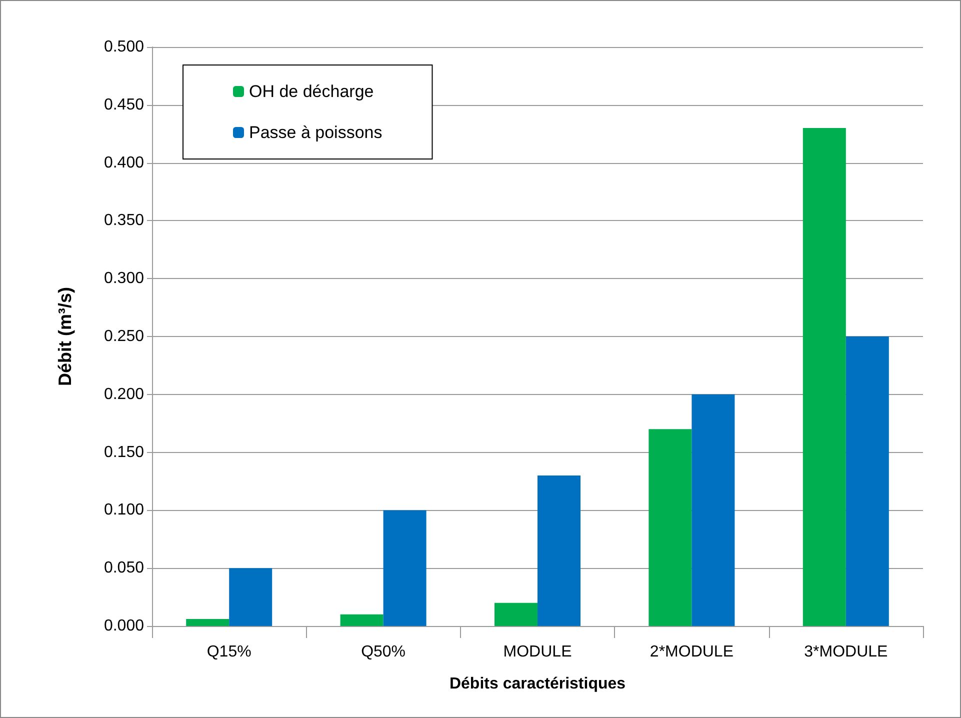 The height and width of the screenshot is (718, 961). I want to click on x-tick-label: Q50%, so click(383, 652).